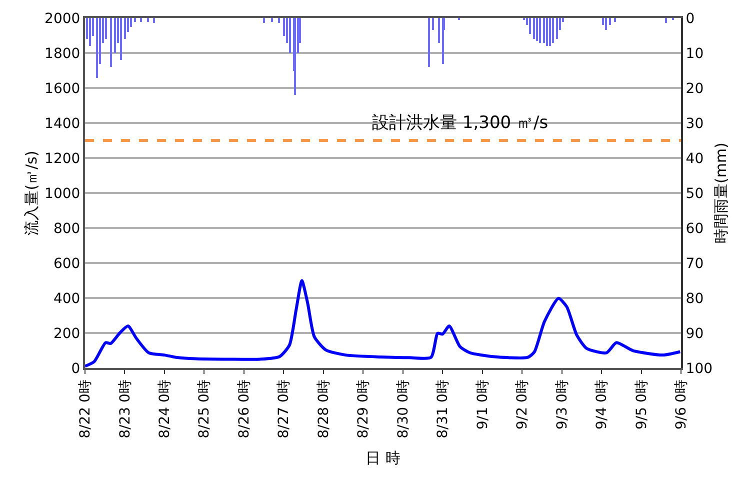 This screenshot has width=741, height=486. I want to click on x-tick-label: 9/1 0時, so click(482, 405).